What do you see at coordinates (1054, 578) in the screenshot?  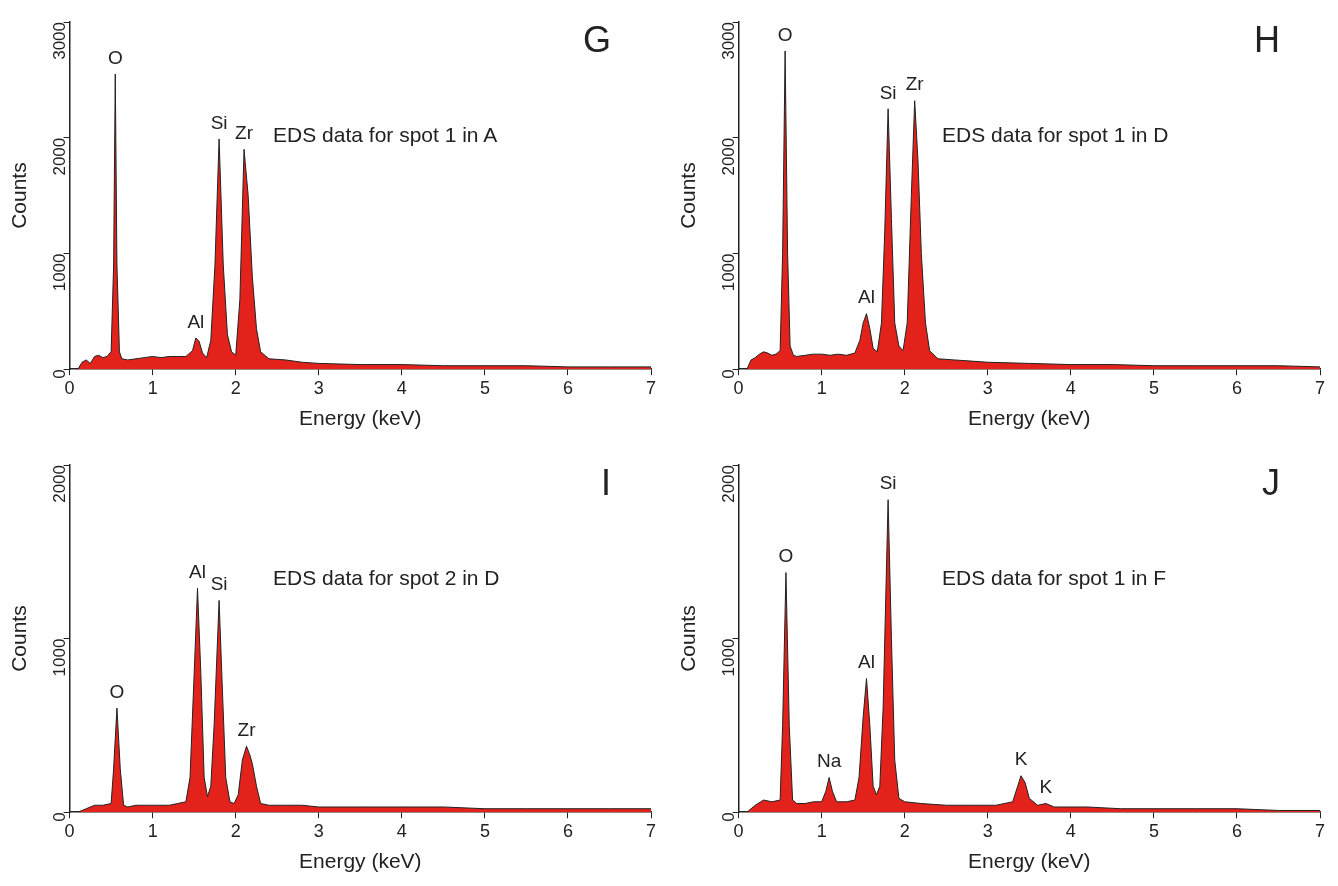 I see `text: EDS data for spot 1 in F` at bounding box center [1054, 578].